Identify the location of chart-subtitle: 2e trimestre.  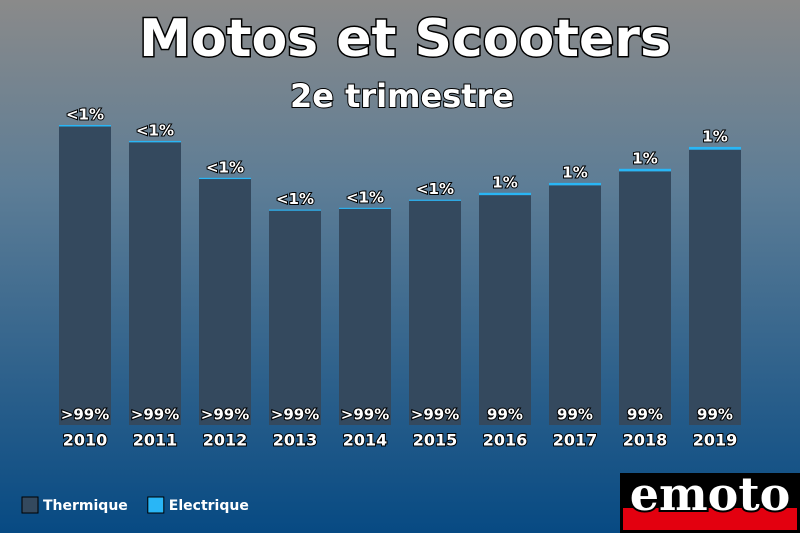
(402, 96).